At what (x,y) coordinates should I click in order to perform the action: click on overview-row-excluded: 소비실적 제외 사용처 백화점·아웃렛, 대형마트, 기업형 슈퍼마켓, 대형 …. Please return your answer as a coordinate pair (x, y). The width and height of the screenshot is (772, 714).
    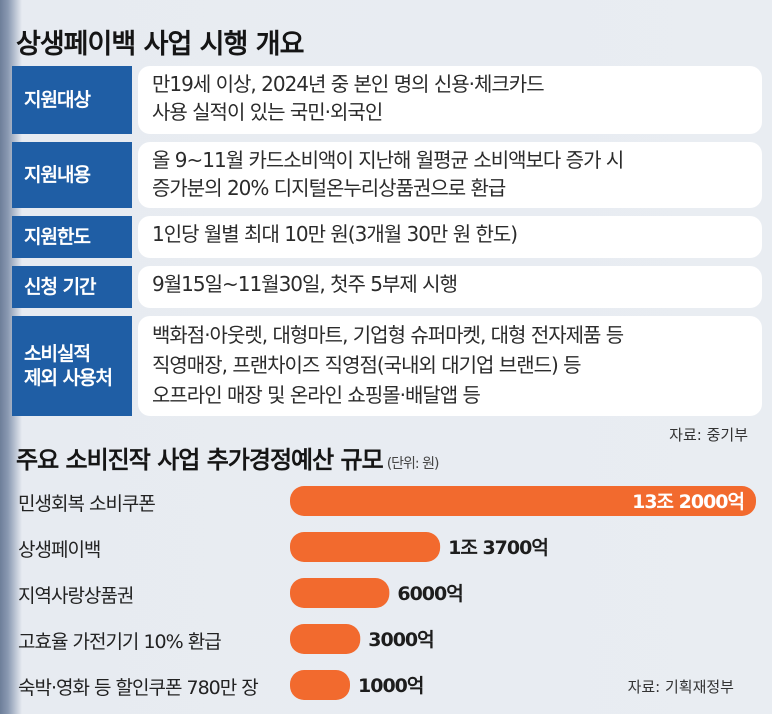
    Looking at the image, I should click on (387, 366).